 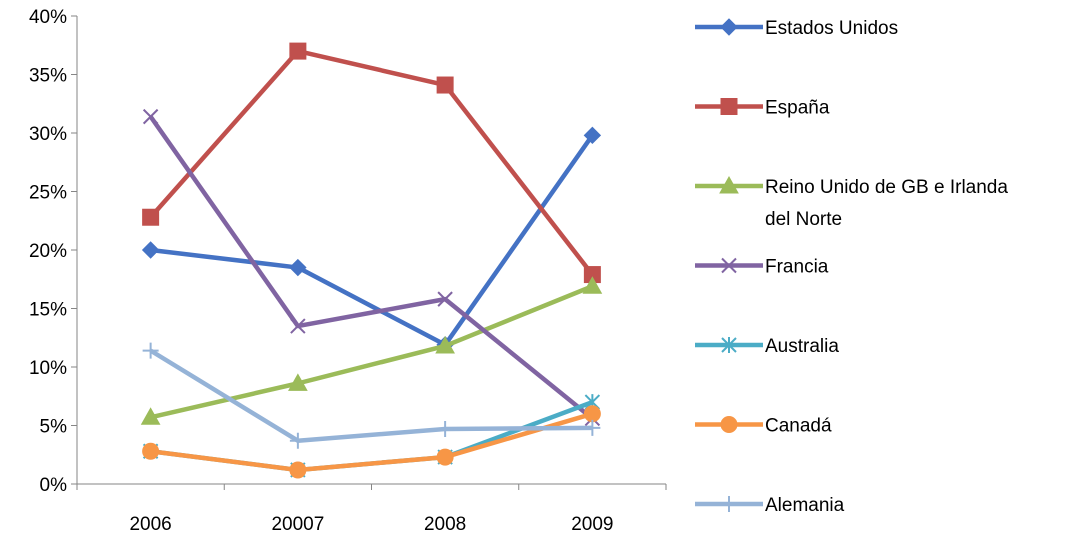 What do you see at coordinates (48, 76) in the screenshot?
I see `y-tick-label: 35%` at bounding box center [48, 76].